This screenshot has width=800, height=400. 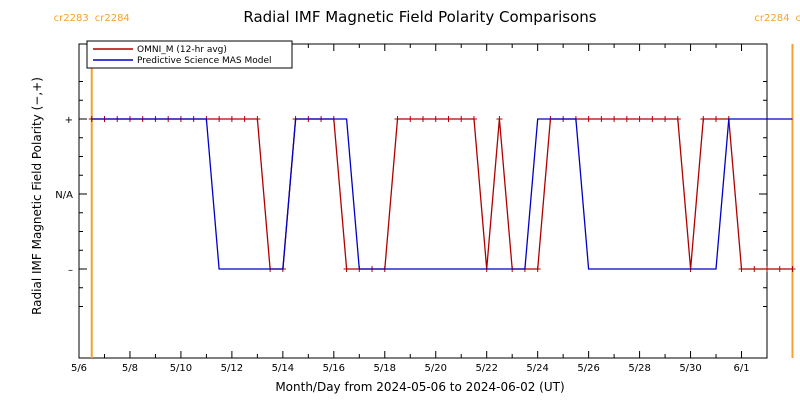 I want to click on cr-label-after: cr2284, so click(x=112, y=18).